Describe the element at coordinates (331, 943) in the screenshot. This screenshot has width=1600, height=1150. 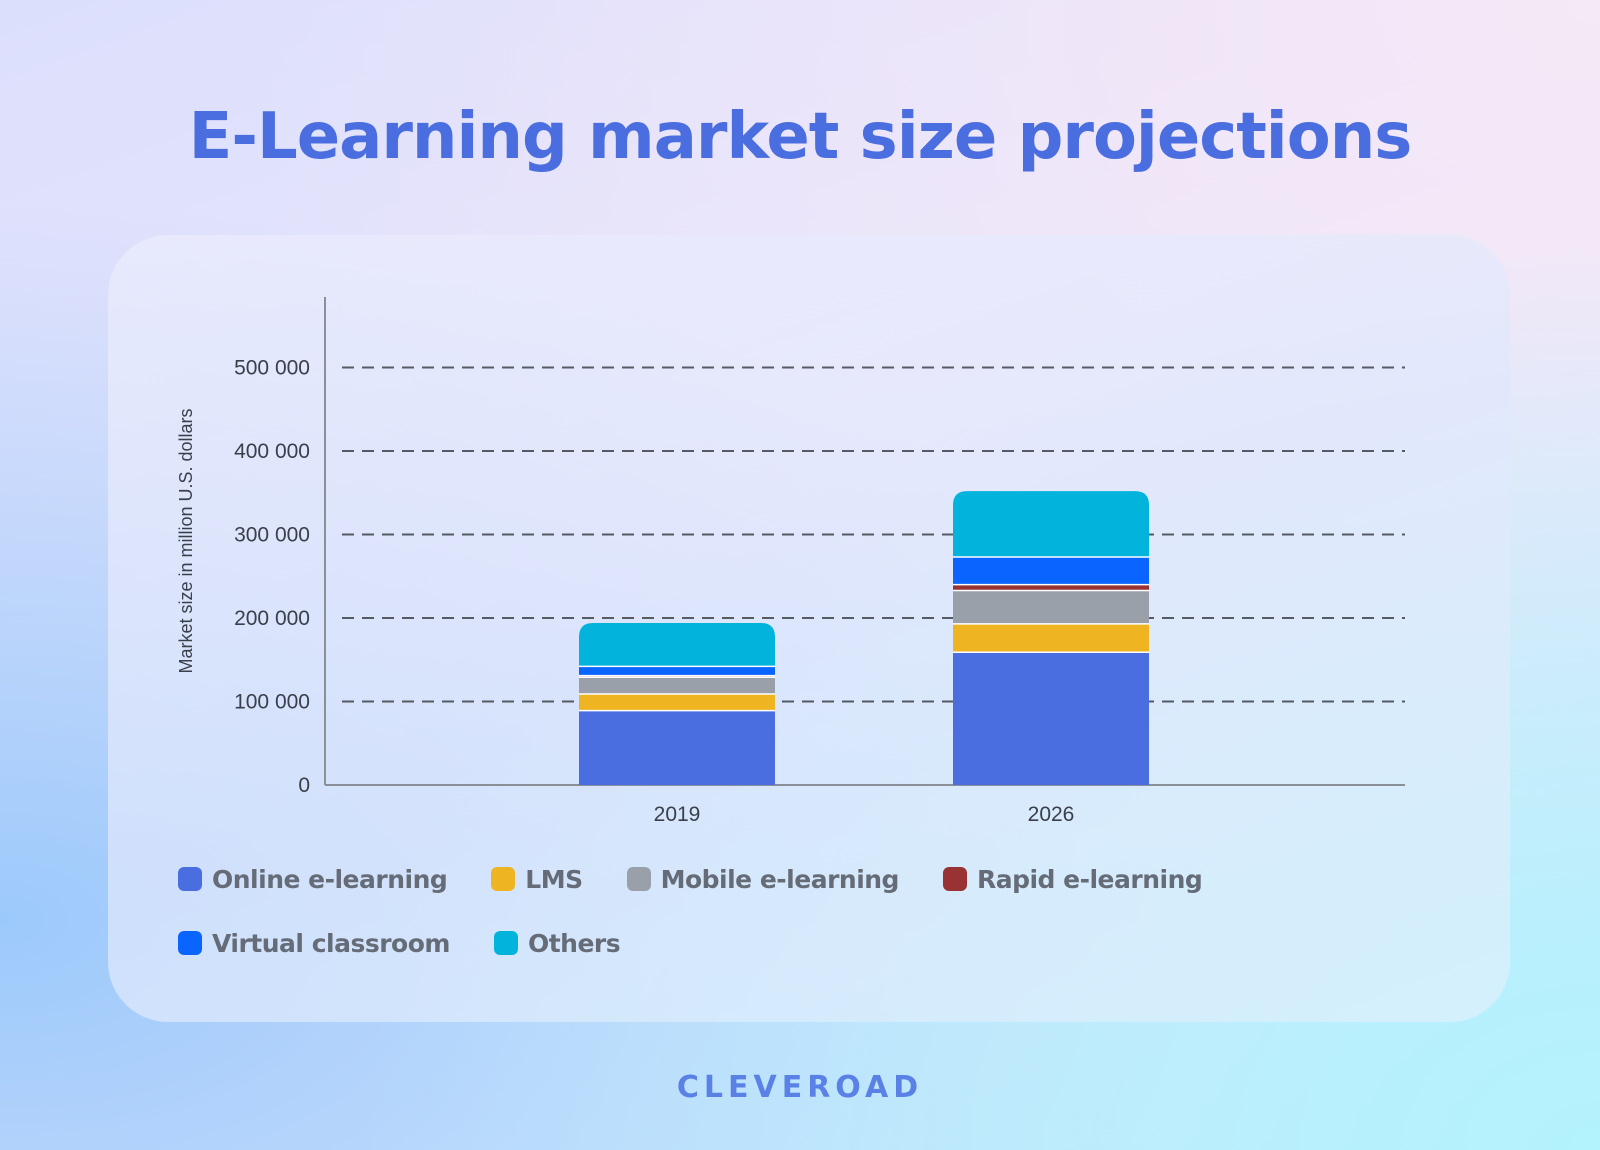
I see `legend-label: Virtual classroom` at that location.